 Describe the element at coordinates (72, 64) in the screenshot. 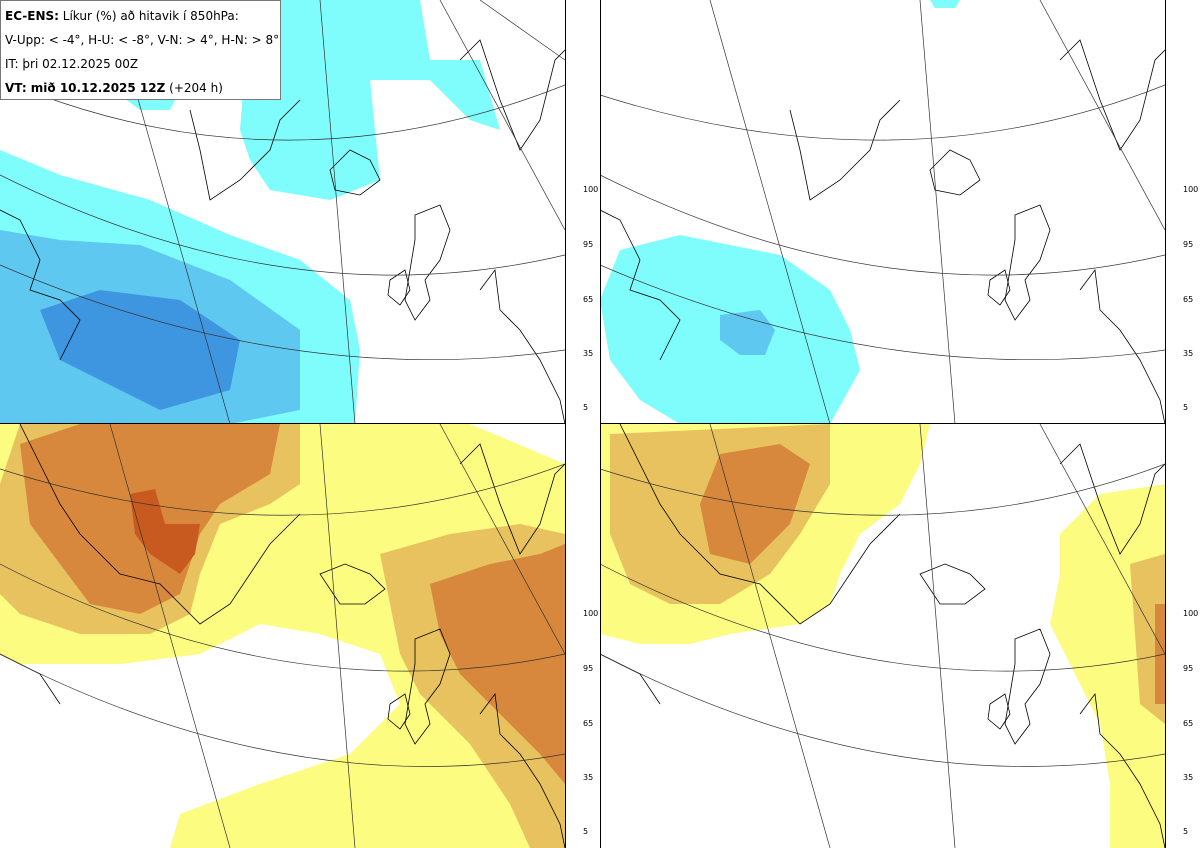

I see `init-time: IT: þri 02.12.2025 00Z` at that location.